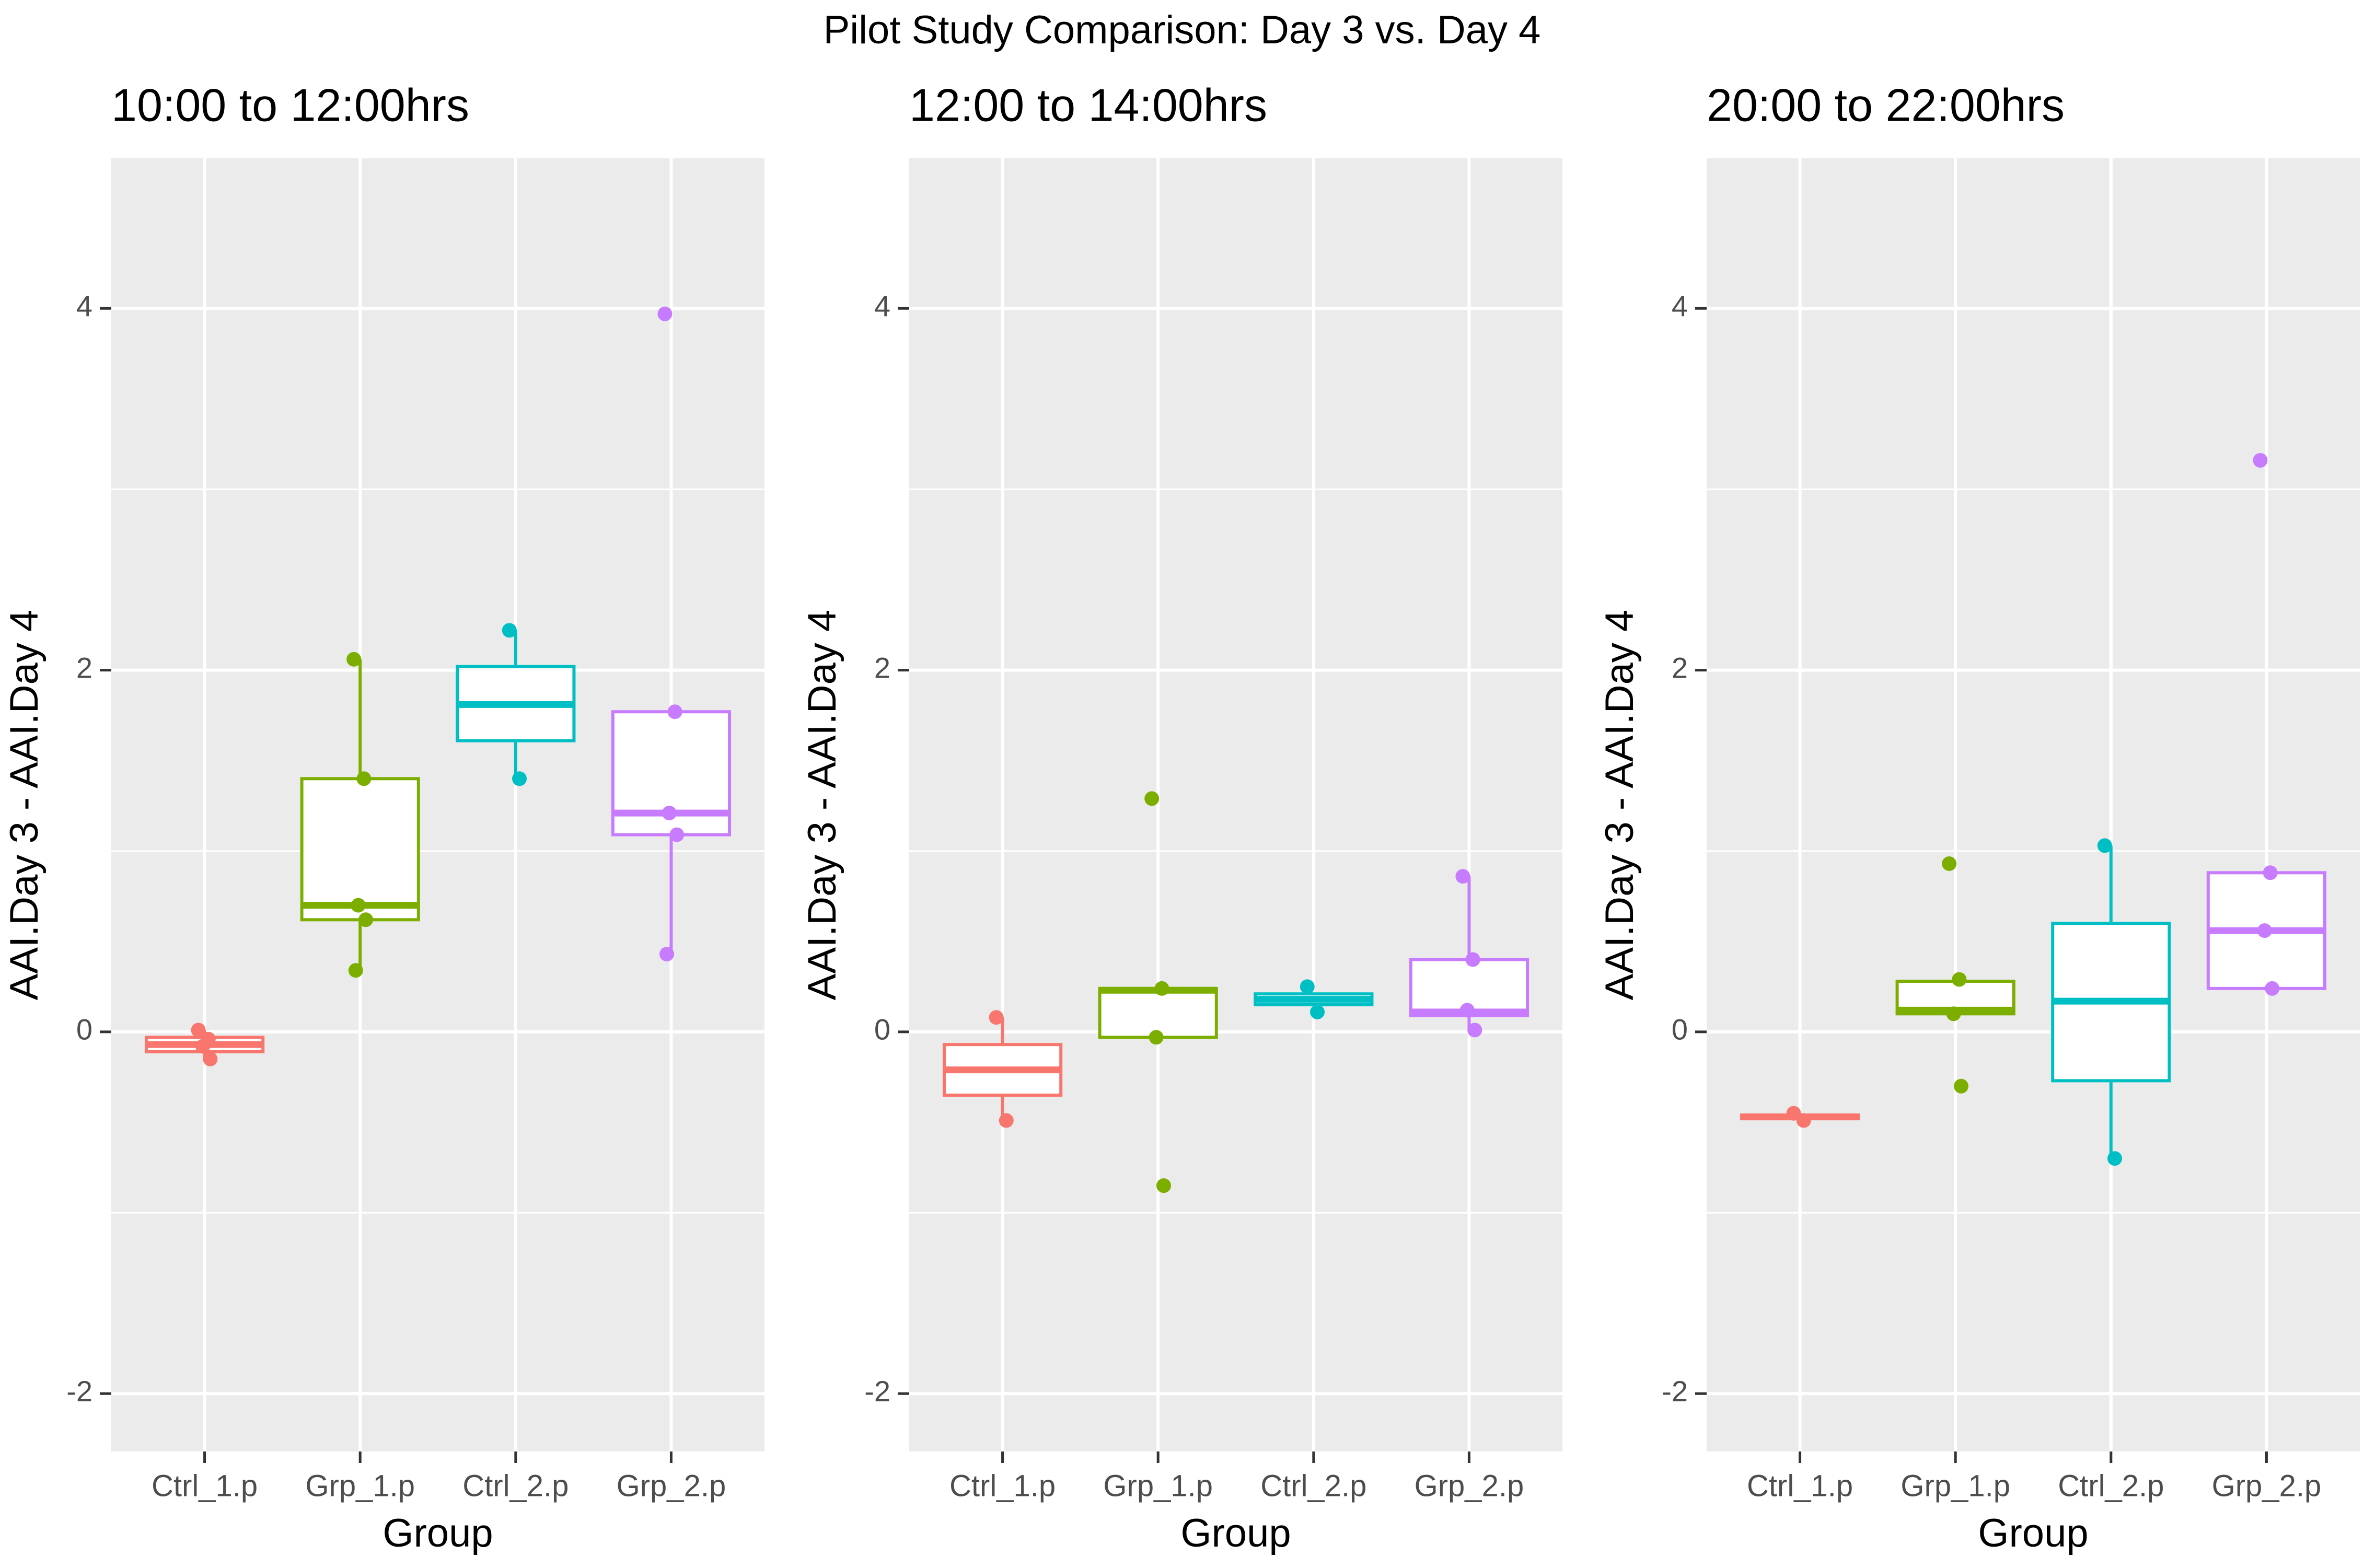  I want to click on panel-title: 20:00 to 22:00hrs, so click(1886, 105).